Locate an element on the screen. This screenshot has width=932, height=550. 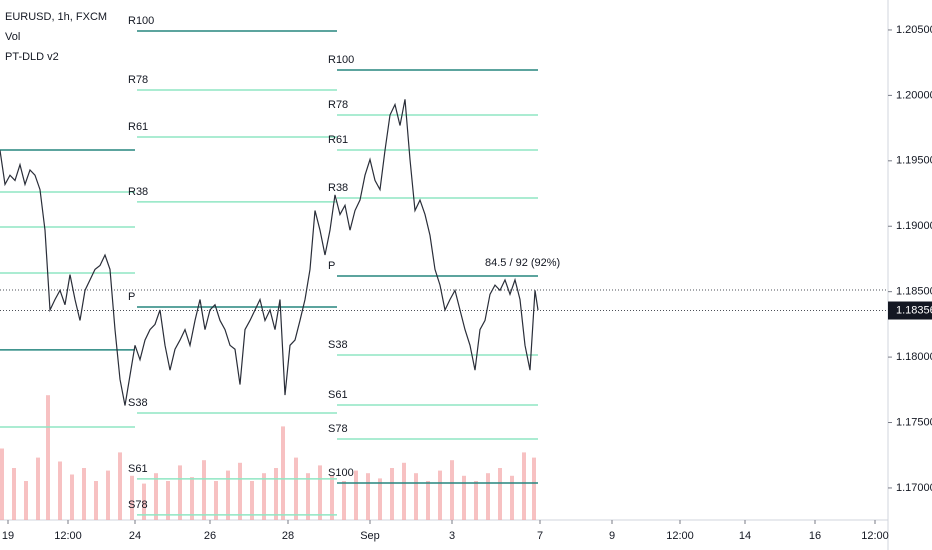
last-price-label: 1.18356 is located at coordinates (914, 310).